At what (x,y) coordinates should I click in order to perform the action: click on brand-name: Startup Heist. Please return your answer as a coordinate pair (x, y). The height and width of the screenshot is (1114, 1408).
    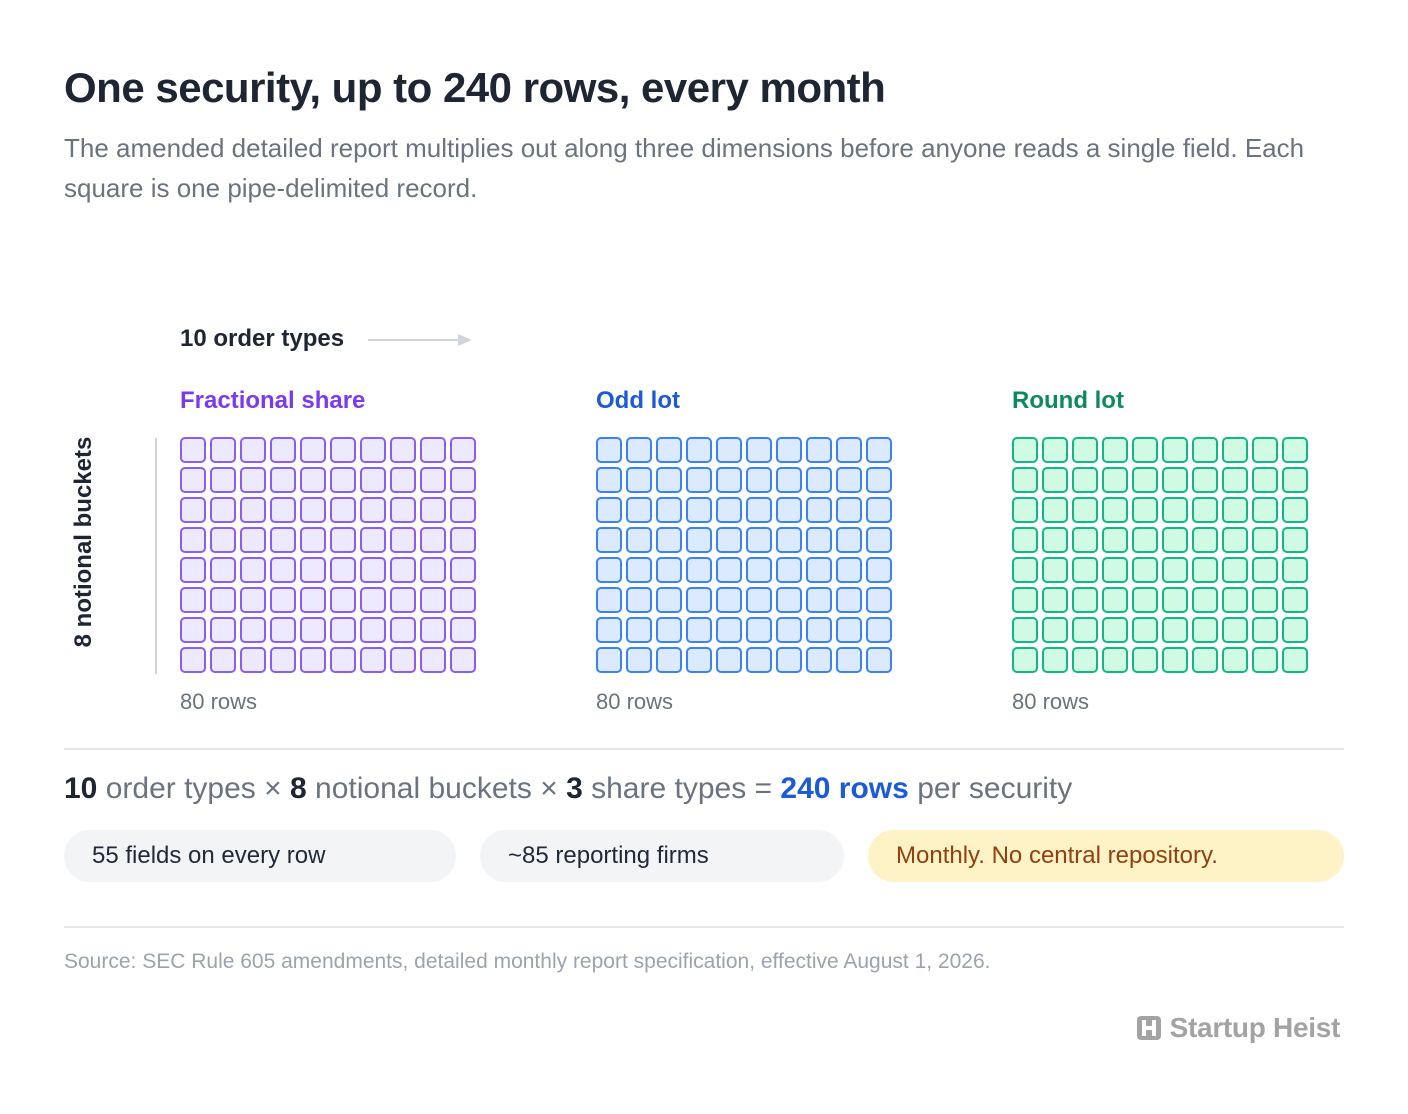
    Looking at the image, I should click on (1255, 1027).